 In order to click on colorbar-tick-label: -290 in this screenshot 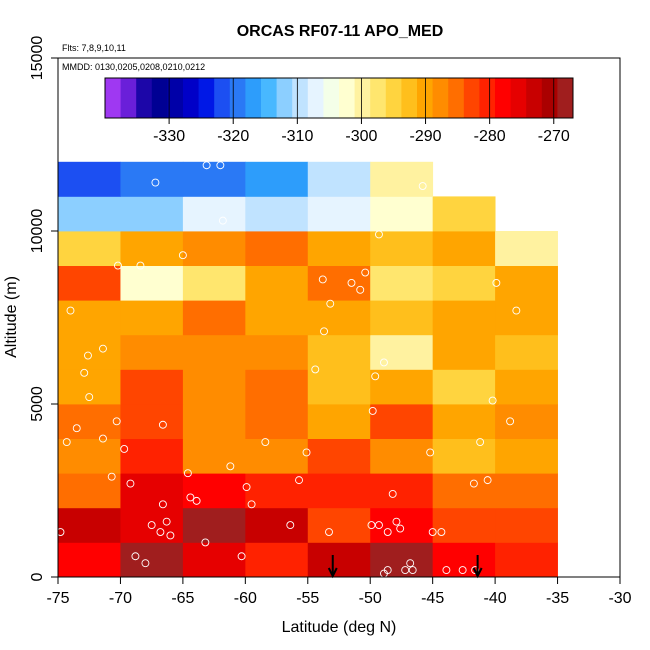, I will do `click(426, 136)`.